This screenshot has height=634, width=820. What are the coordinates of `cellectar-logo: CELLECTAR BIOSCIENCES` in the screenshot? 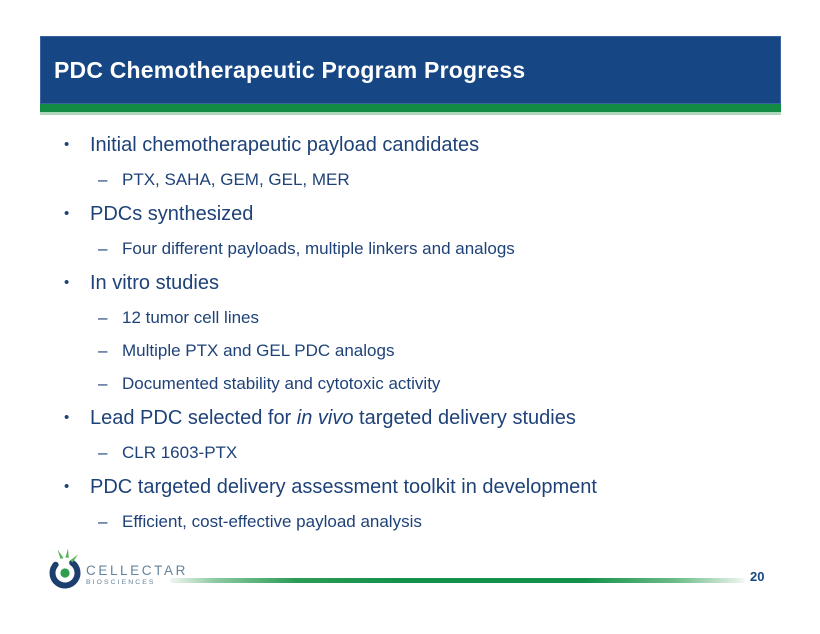 It's located at (116, 569).